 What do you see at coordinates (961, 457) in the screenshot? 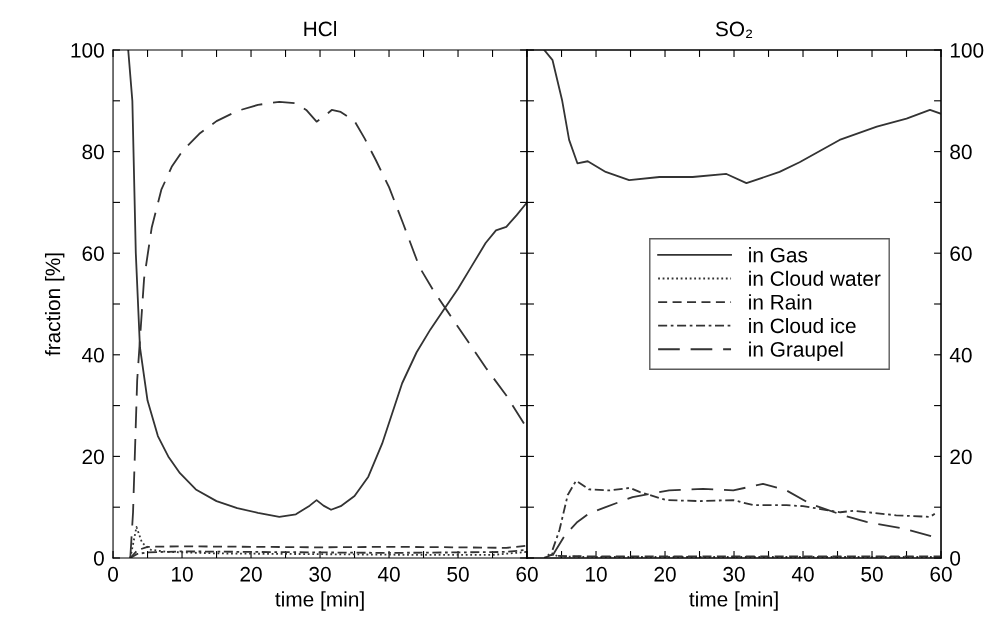
I see `y2-tick-label: 20` at bounding box center [961, 457].